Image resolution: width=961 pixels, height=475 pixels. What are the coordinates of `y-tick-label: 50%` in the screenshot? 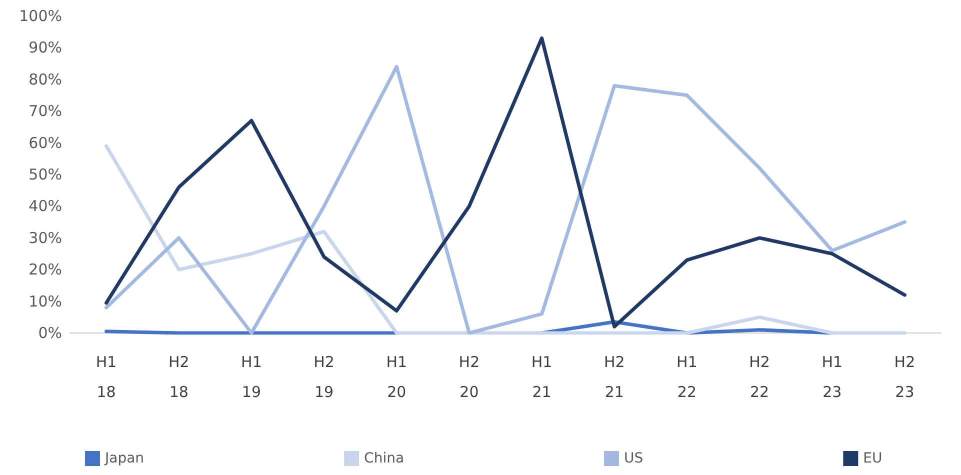 It's located at (45, 175).